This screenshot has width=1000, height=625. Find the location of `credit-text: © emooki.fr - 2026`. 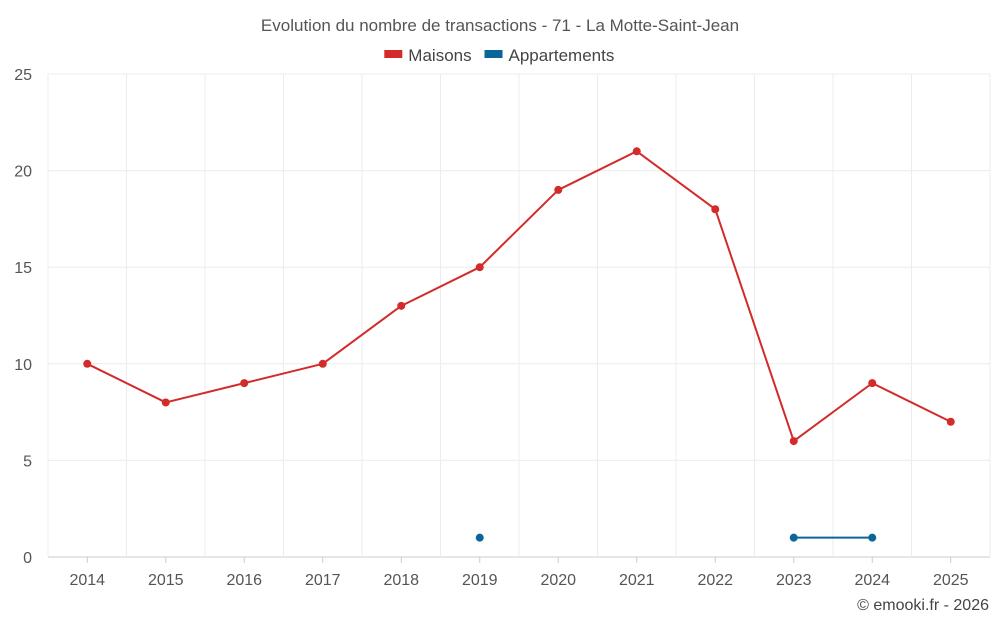

credit-text: © emooki.fr - 2026 is located at coordinates (923, 605).